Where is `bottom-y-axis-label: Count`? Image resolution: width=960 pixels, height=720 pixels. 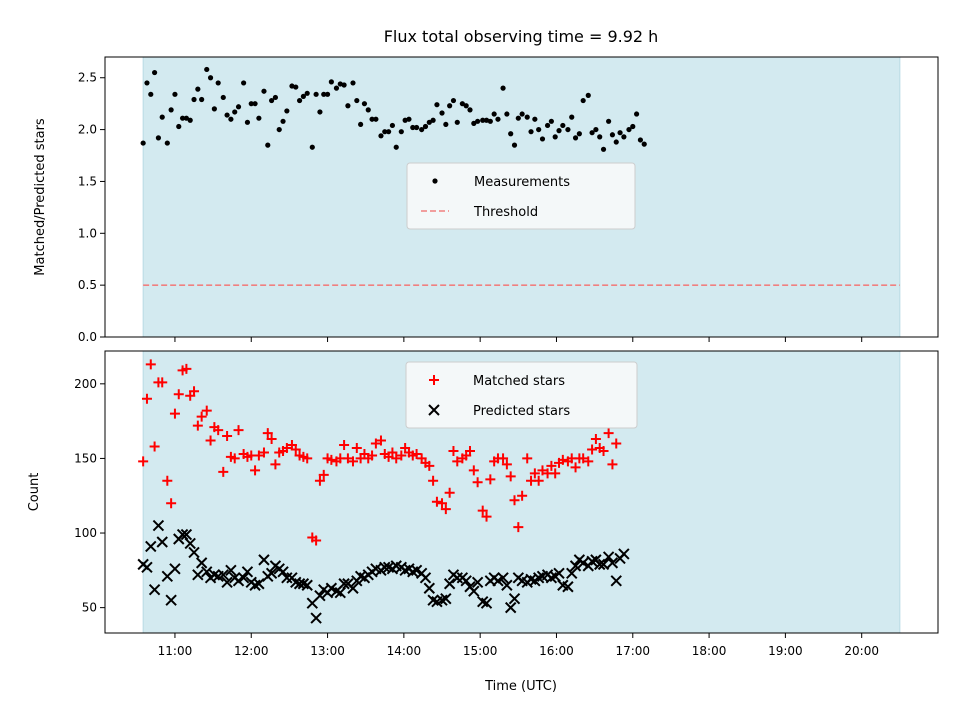 bottom-y-axis-label: Count is located at coordinates (34, 492).